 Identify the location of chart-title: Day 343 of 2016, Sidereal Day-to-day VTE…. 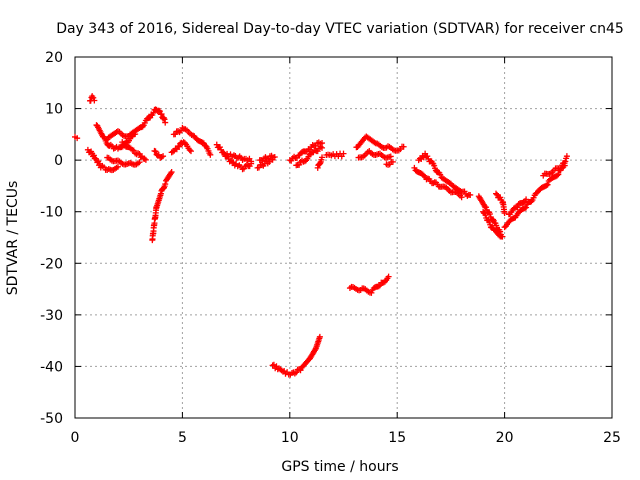
(340, 29).